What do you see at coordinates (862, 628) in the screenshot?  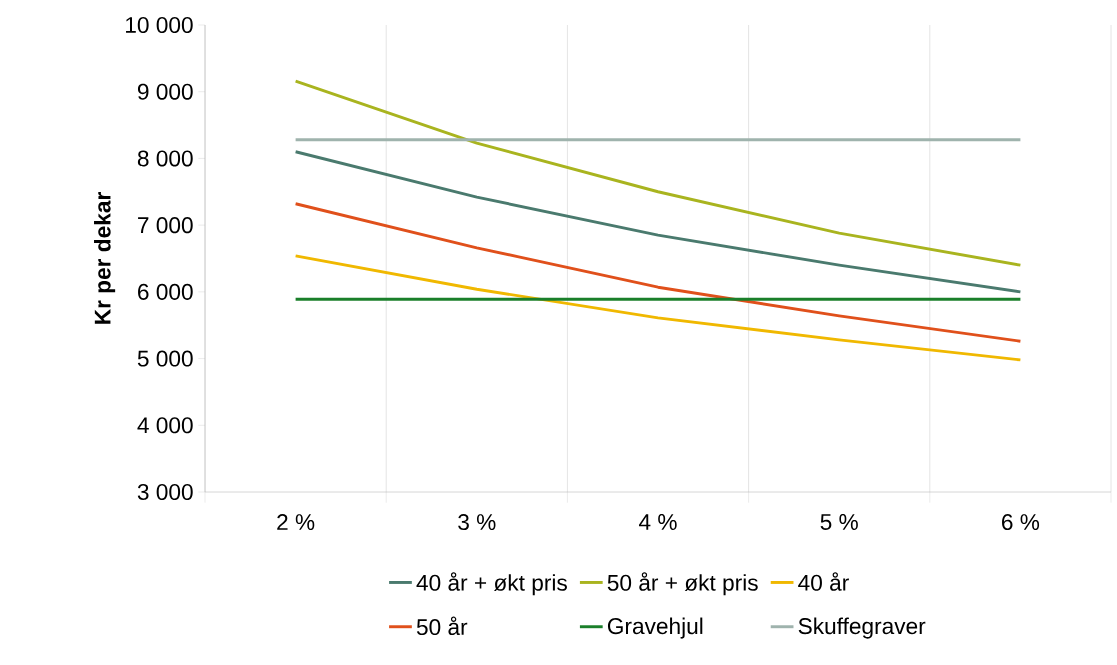 I see `legend-label: Skuffegraver` at bounding box center [862, 628].